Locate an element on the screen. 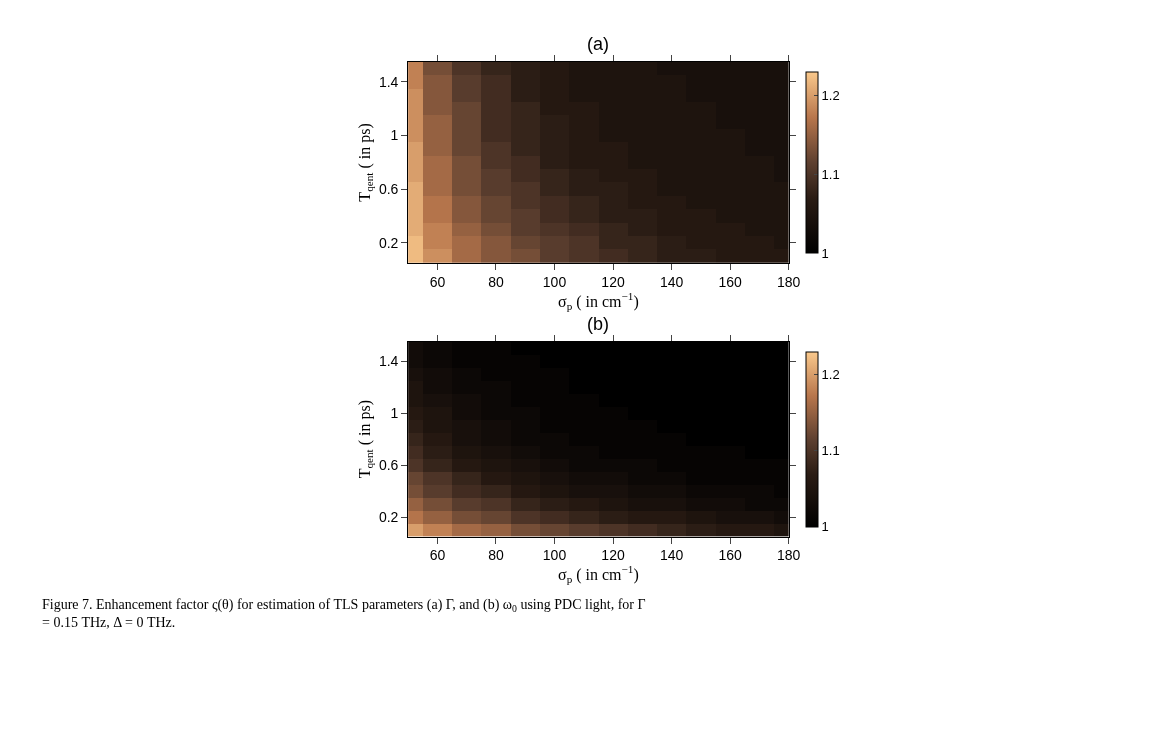  text: Figure 7. Enhancement factor ς(θ) for estimation of TLS parameters (a) Γ, and (b) ω$_{0}$ using PDC light, for Γ = 0.15 THz, Δ = 0 THz. is located at coordinates (344, 614).